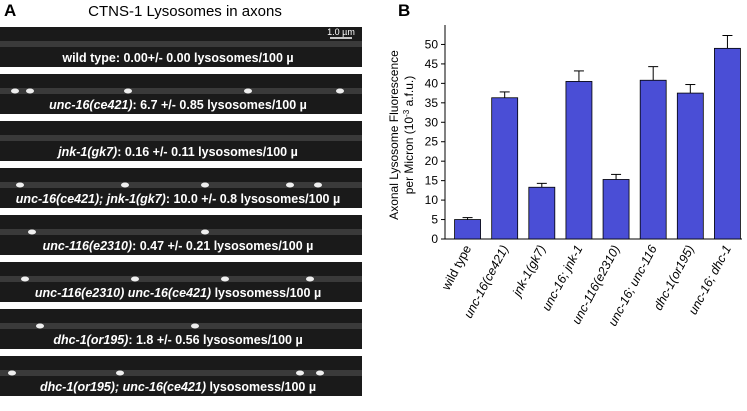 This screenshot has height=411, width=747. Describe the element at coordinates (86, 152) in the screenshot. I see `gene-name: jnk-1(gk7)` at that location.